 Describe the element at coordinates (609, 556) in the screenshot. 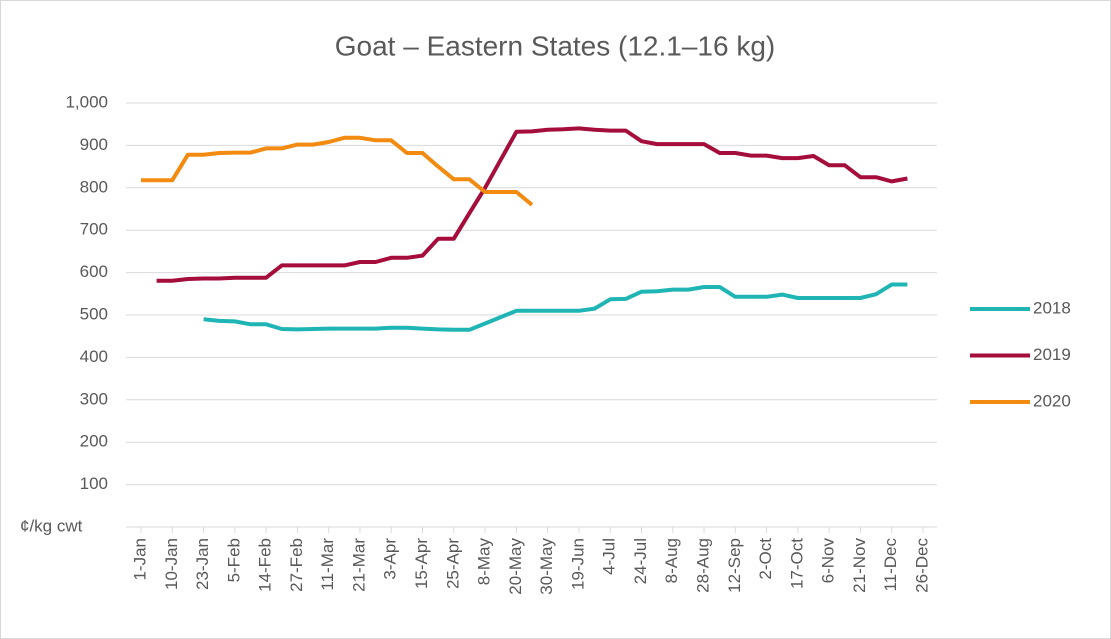

I see `x-tick-label: 4-Jul` at that location.